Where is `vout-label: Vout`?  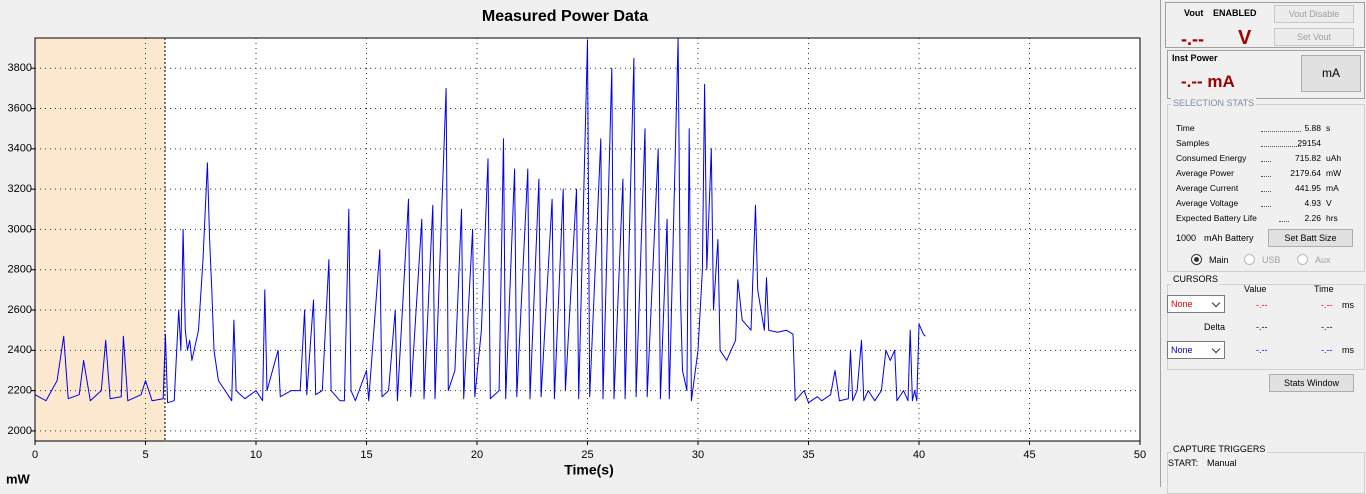
vout-label: Vout is located at coordinates (1194, 13).